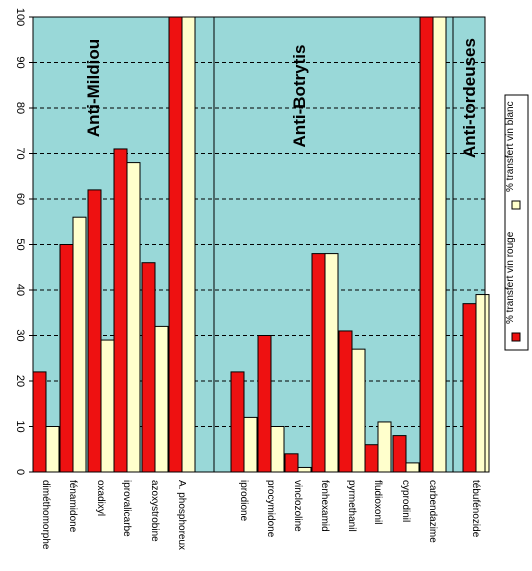 This screenshot has width=532, height=571. I want to click on category-label: diméthomorphe, so click(45, 515).